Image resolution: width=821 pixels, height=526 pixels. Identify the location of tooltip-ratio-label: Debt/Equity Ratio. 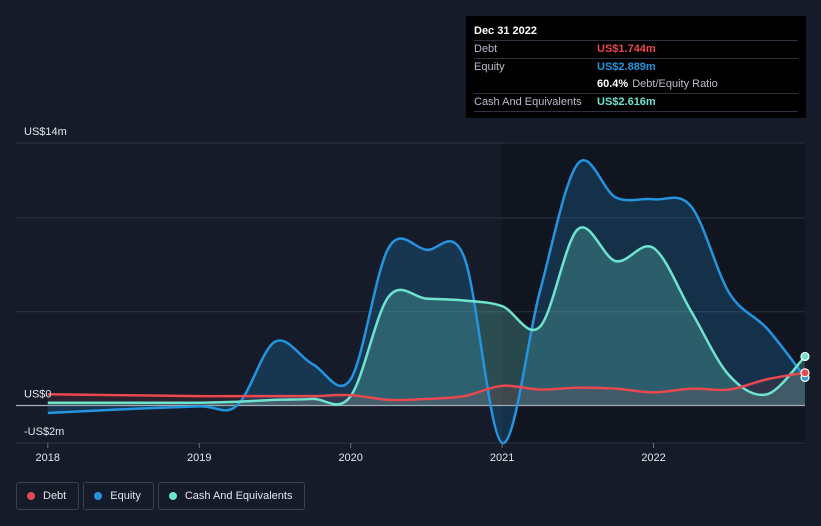
(675, 84).